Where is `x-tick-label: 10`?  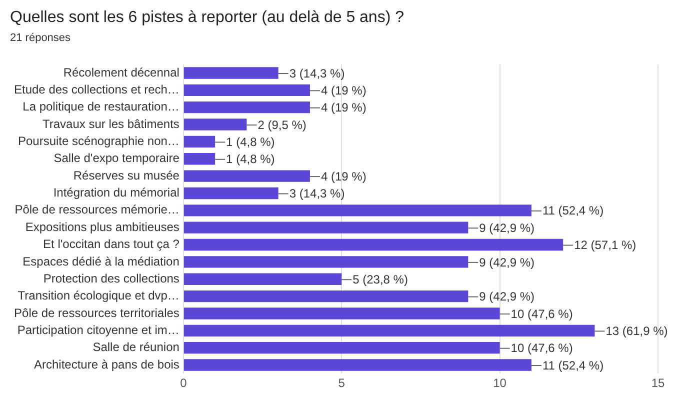 x-tick-label: 10 is located at coordinates (500, 383).